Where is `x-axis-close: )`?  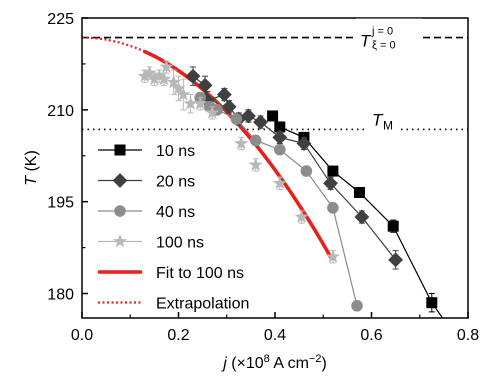 x-axis-close: ) is located at coordinates (323, 363).